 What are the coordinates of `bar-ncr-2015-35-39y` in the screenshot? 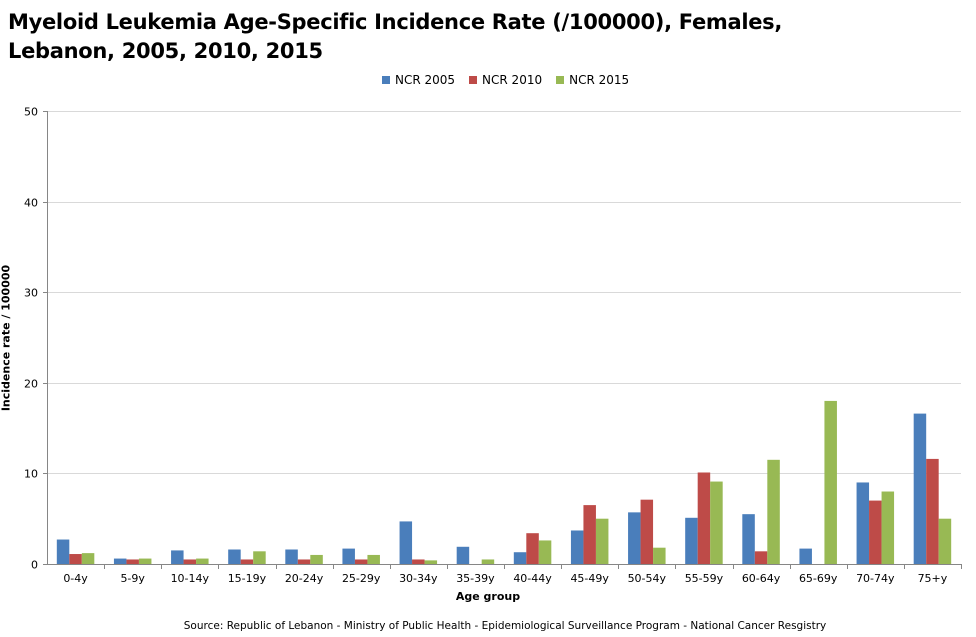 It's located at (488, 561).